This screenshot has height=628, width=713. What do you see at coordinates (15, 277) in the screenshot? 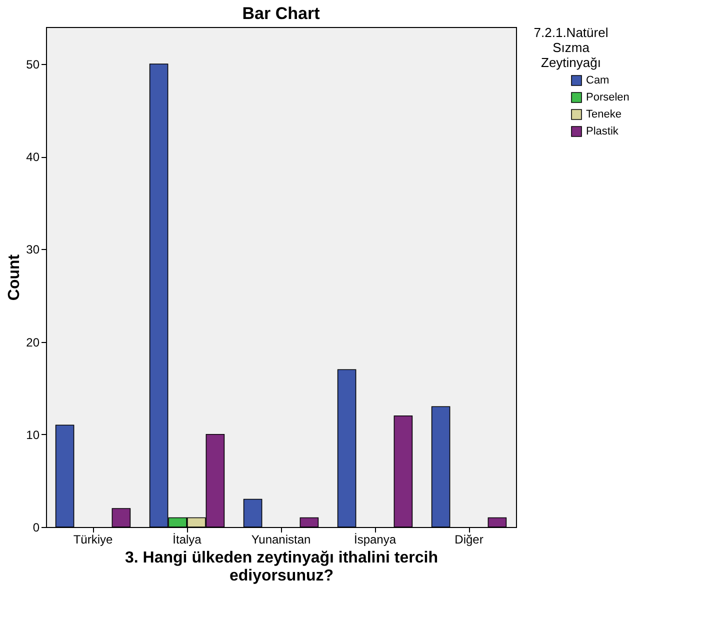
I see `y-axis-title: Count` at bounding box center [15, 277].